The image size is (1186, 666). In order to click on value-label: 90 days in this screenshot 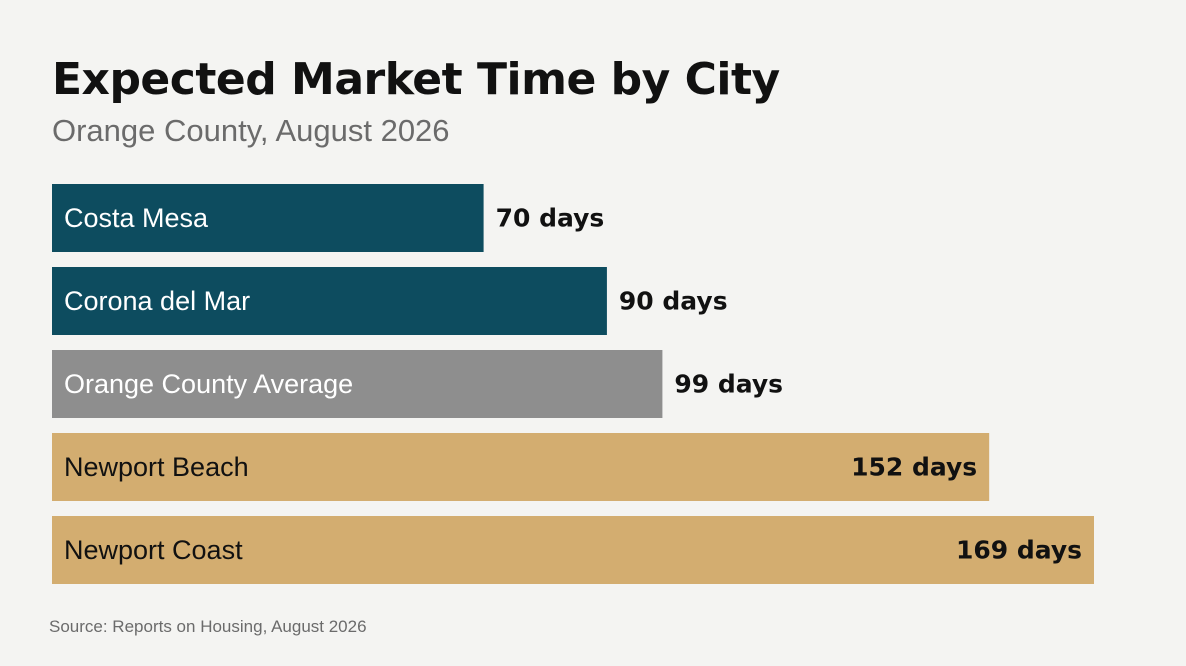, I will do `click(673, 301)`.